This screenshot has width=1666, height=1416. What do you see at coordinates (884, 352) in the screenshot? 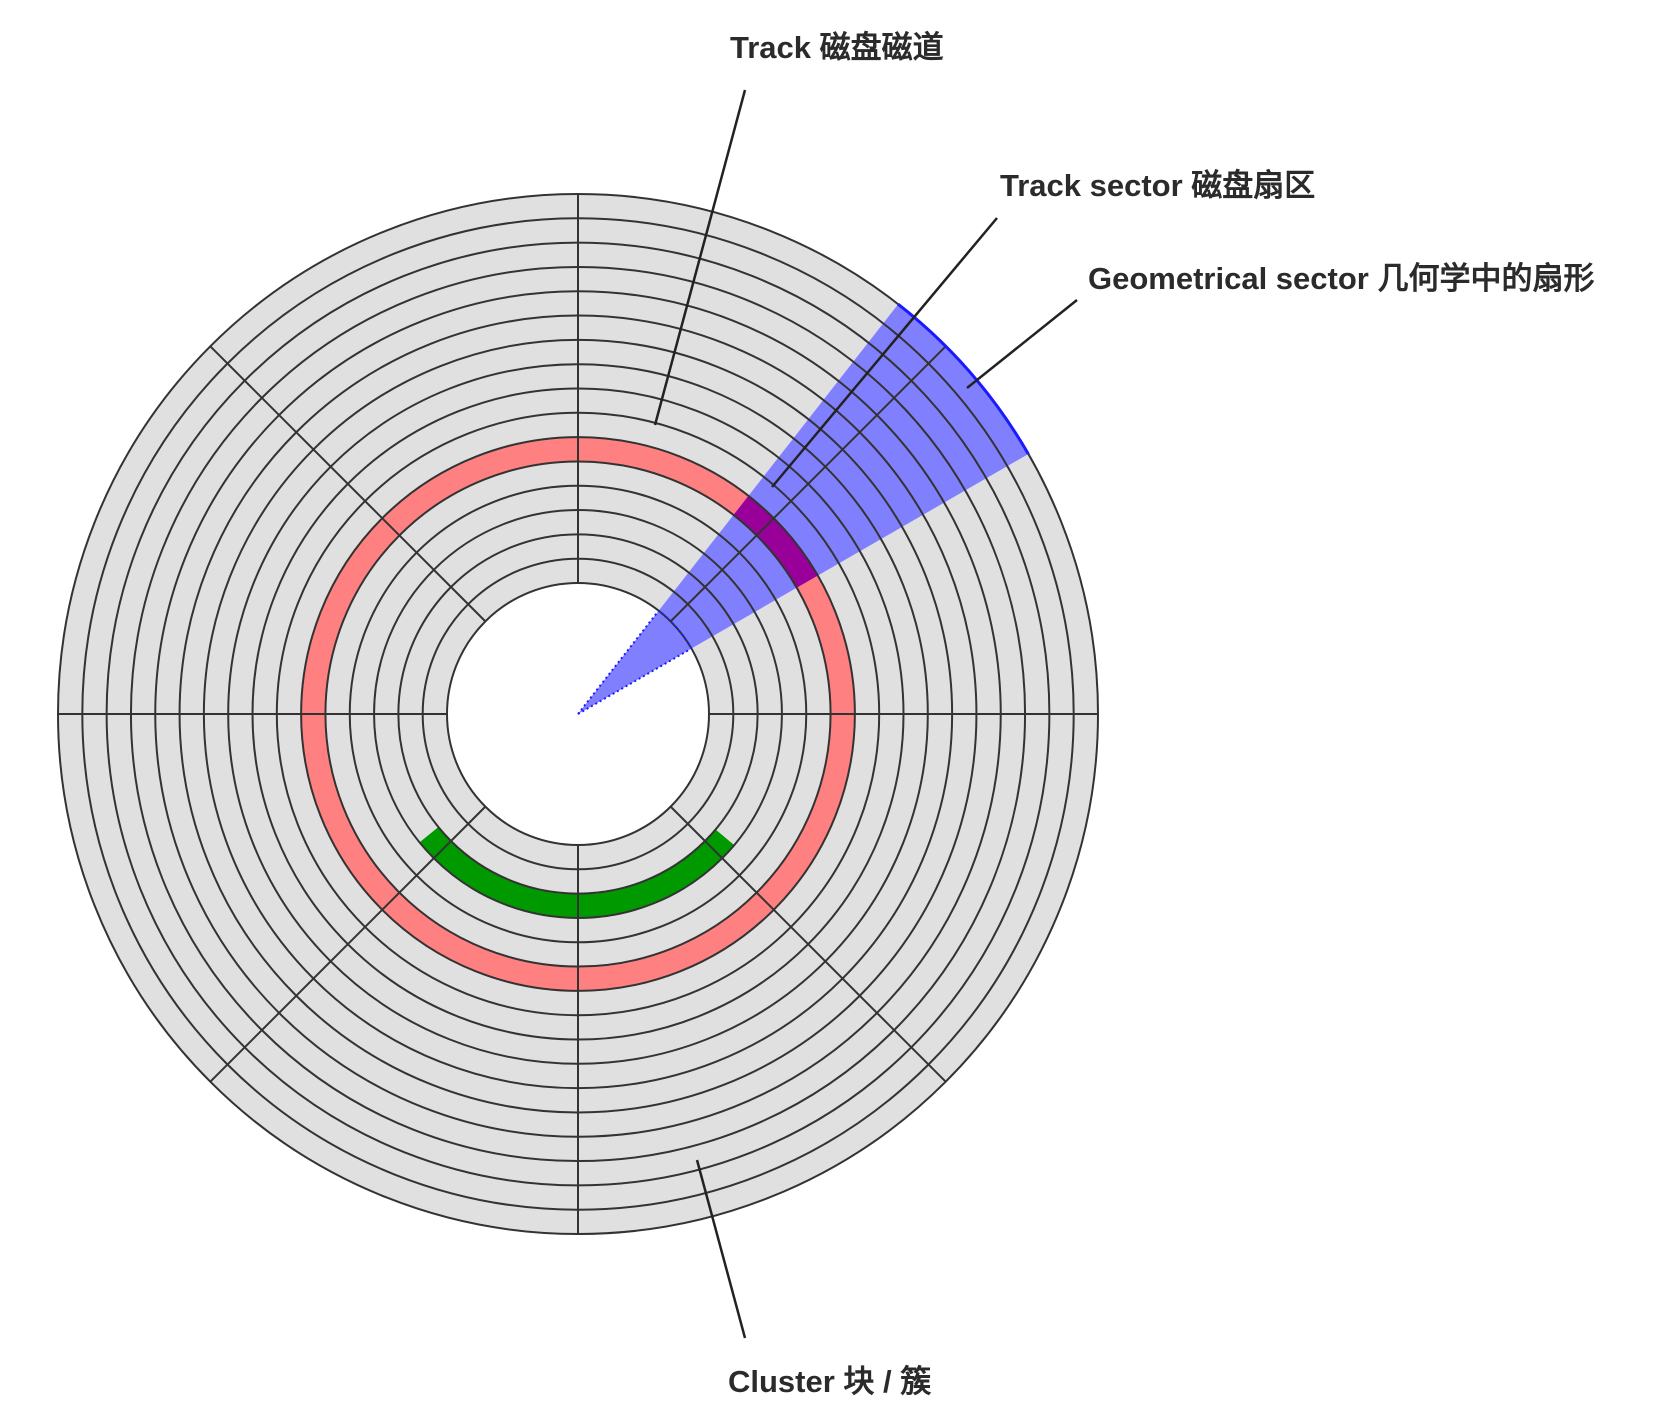
I see `track-sector-leader-line` at bounding box center [884, 352].